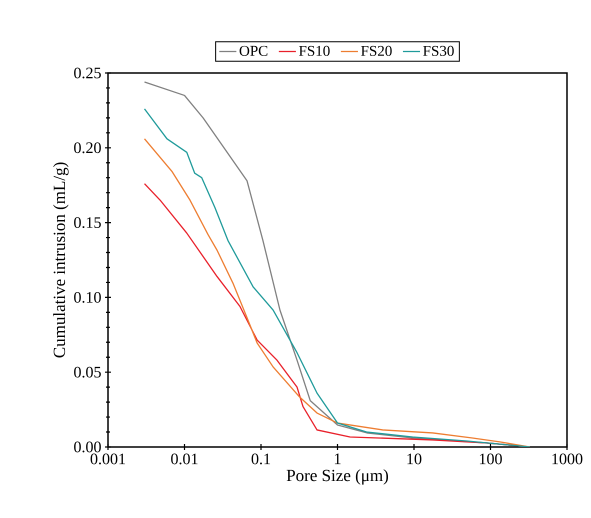  What do you see at coordinates (414, 459) in the screenshot?
I see `x-tick-label: 10` at bounding box center [414, 459].